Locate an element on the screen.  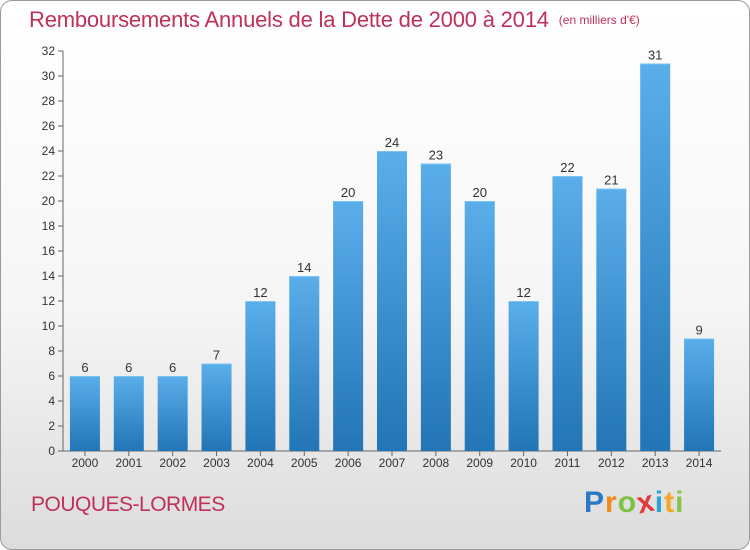
value-label-2002: 6 is located at coordinates (172, 367).